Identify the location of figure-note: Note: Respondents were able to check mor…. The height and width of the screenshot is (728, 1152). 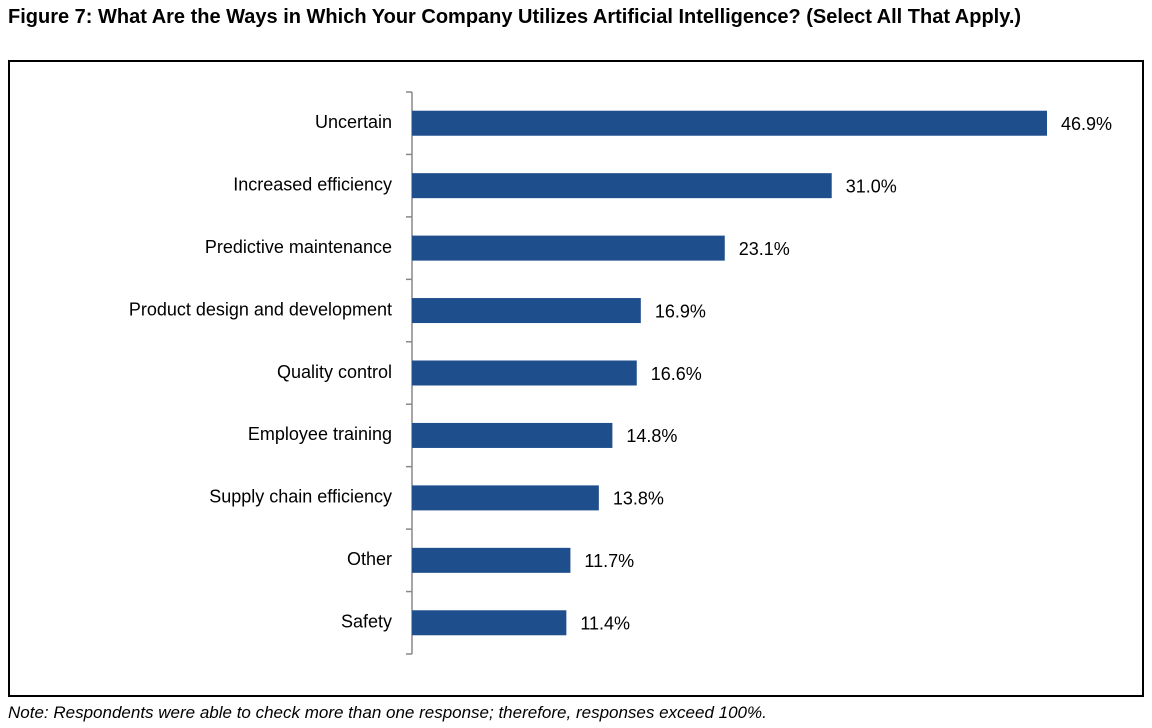
(387, 712).